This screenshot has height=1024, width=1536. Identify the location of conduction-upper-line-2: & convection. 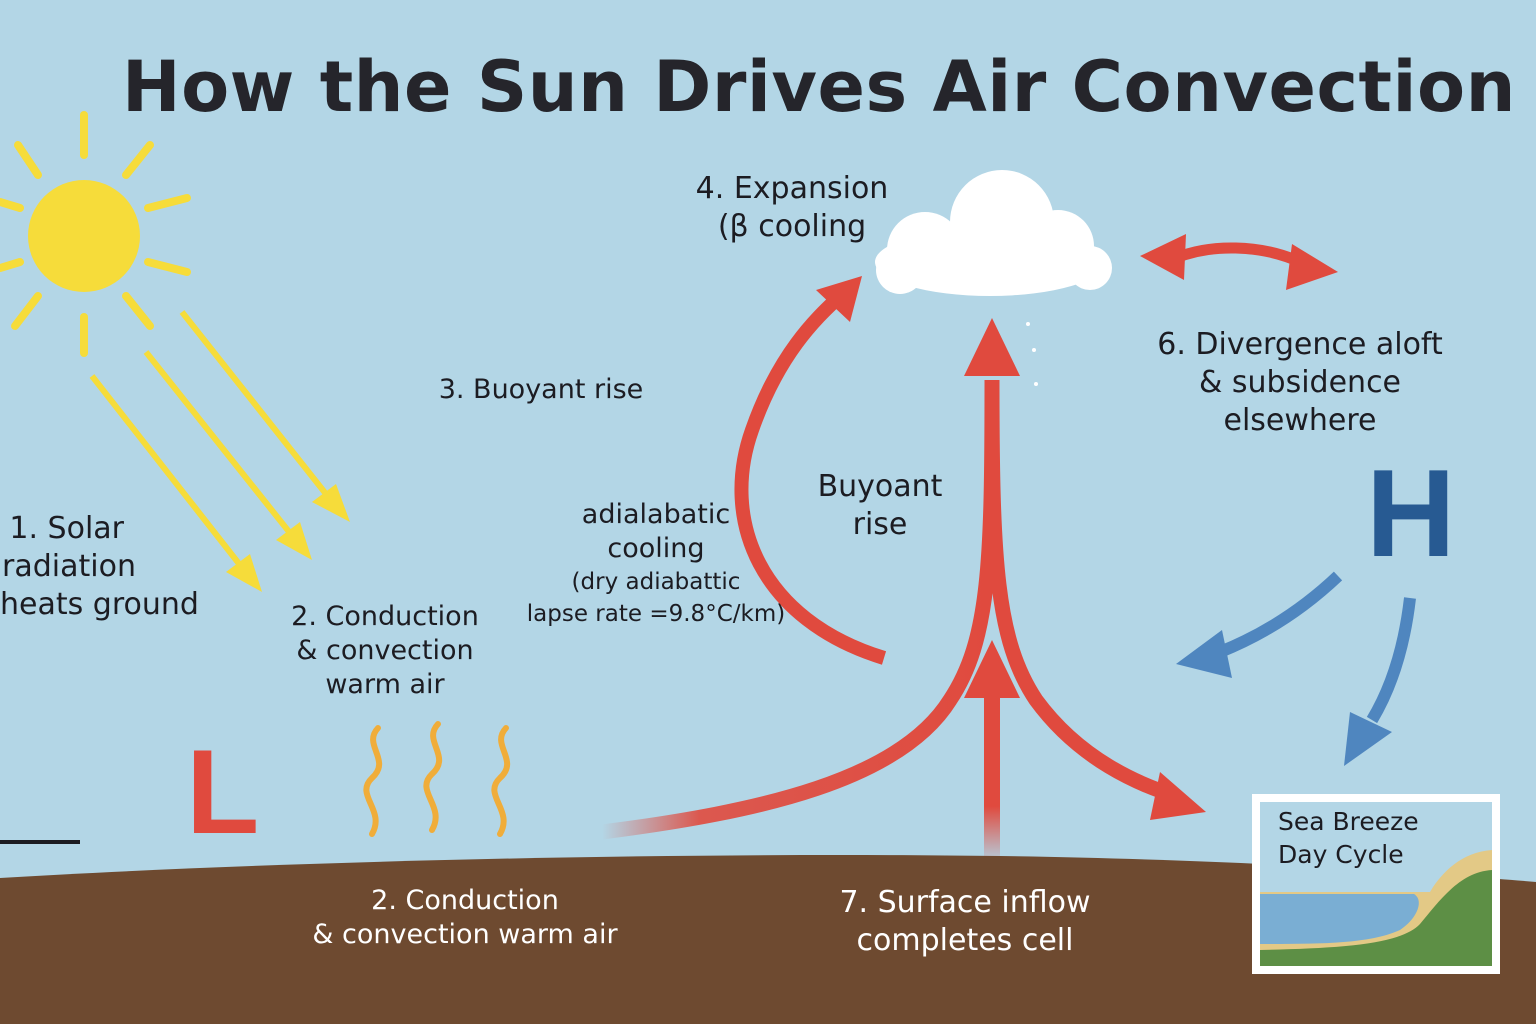
(385, 650).